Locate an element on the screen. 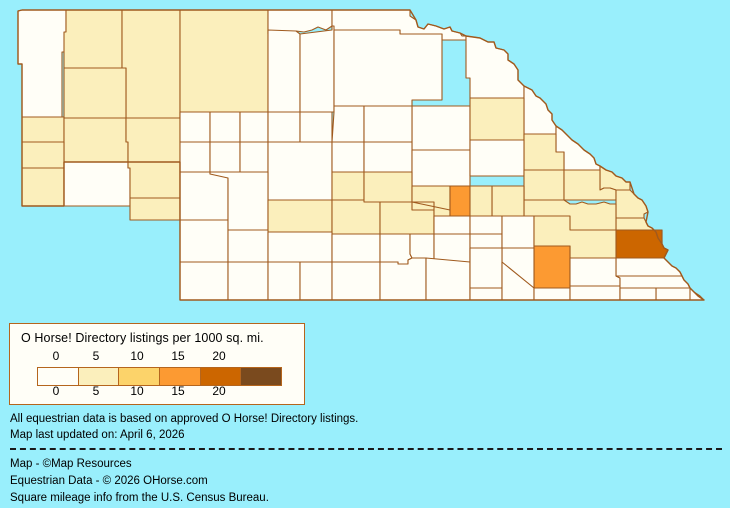 This screenshot has height=508, width=730. county-jefferson is located at coordinates (552, 294).